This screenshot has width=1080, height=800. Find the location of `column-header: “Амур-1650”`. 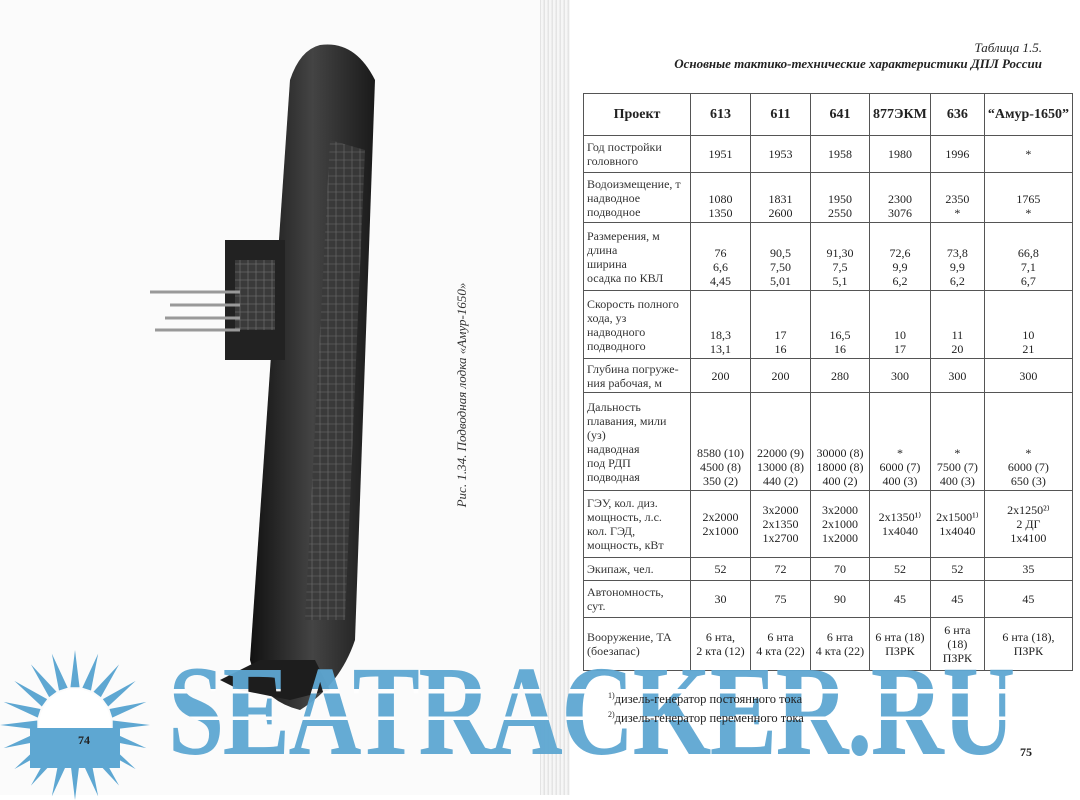

column-header: “Амур-1650” is located at coordinates (1028, 114).